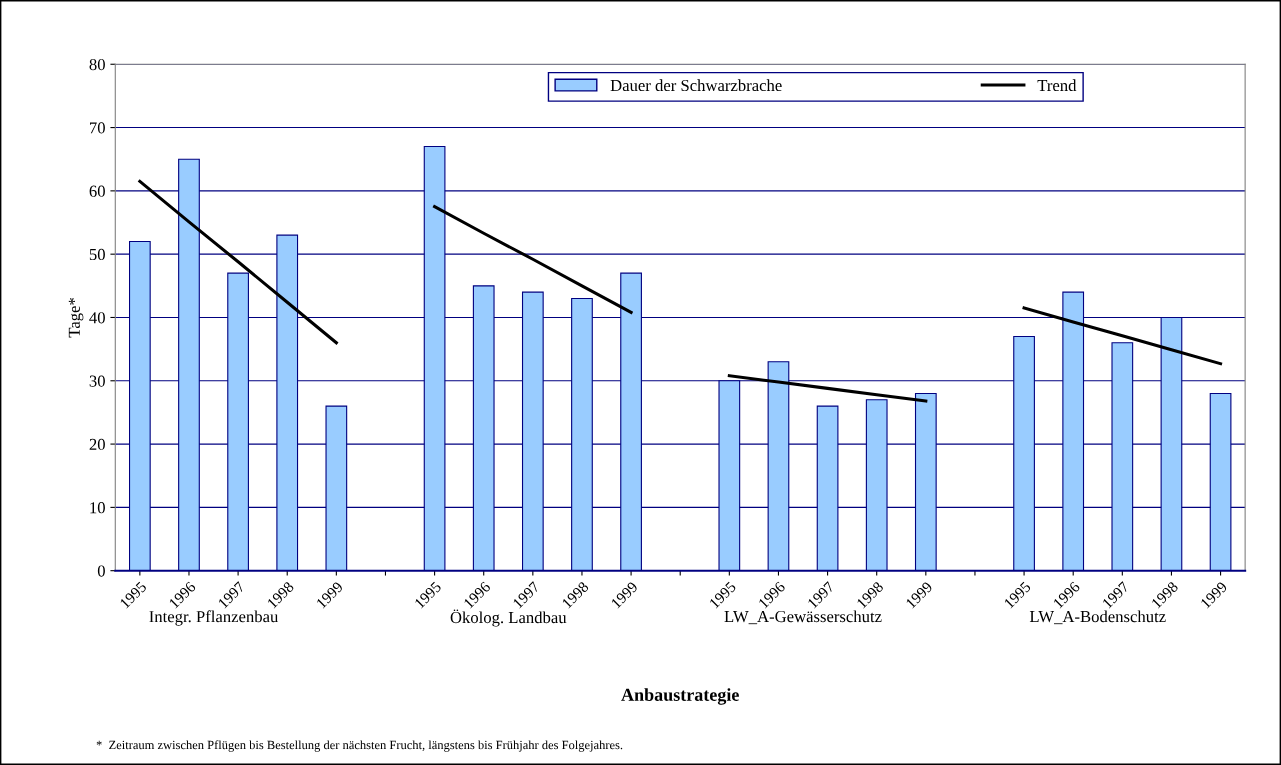 This screenshot has width=1281, height=765. I want to click on y-axis-title: Tage*, so click(76, 318).